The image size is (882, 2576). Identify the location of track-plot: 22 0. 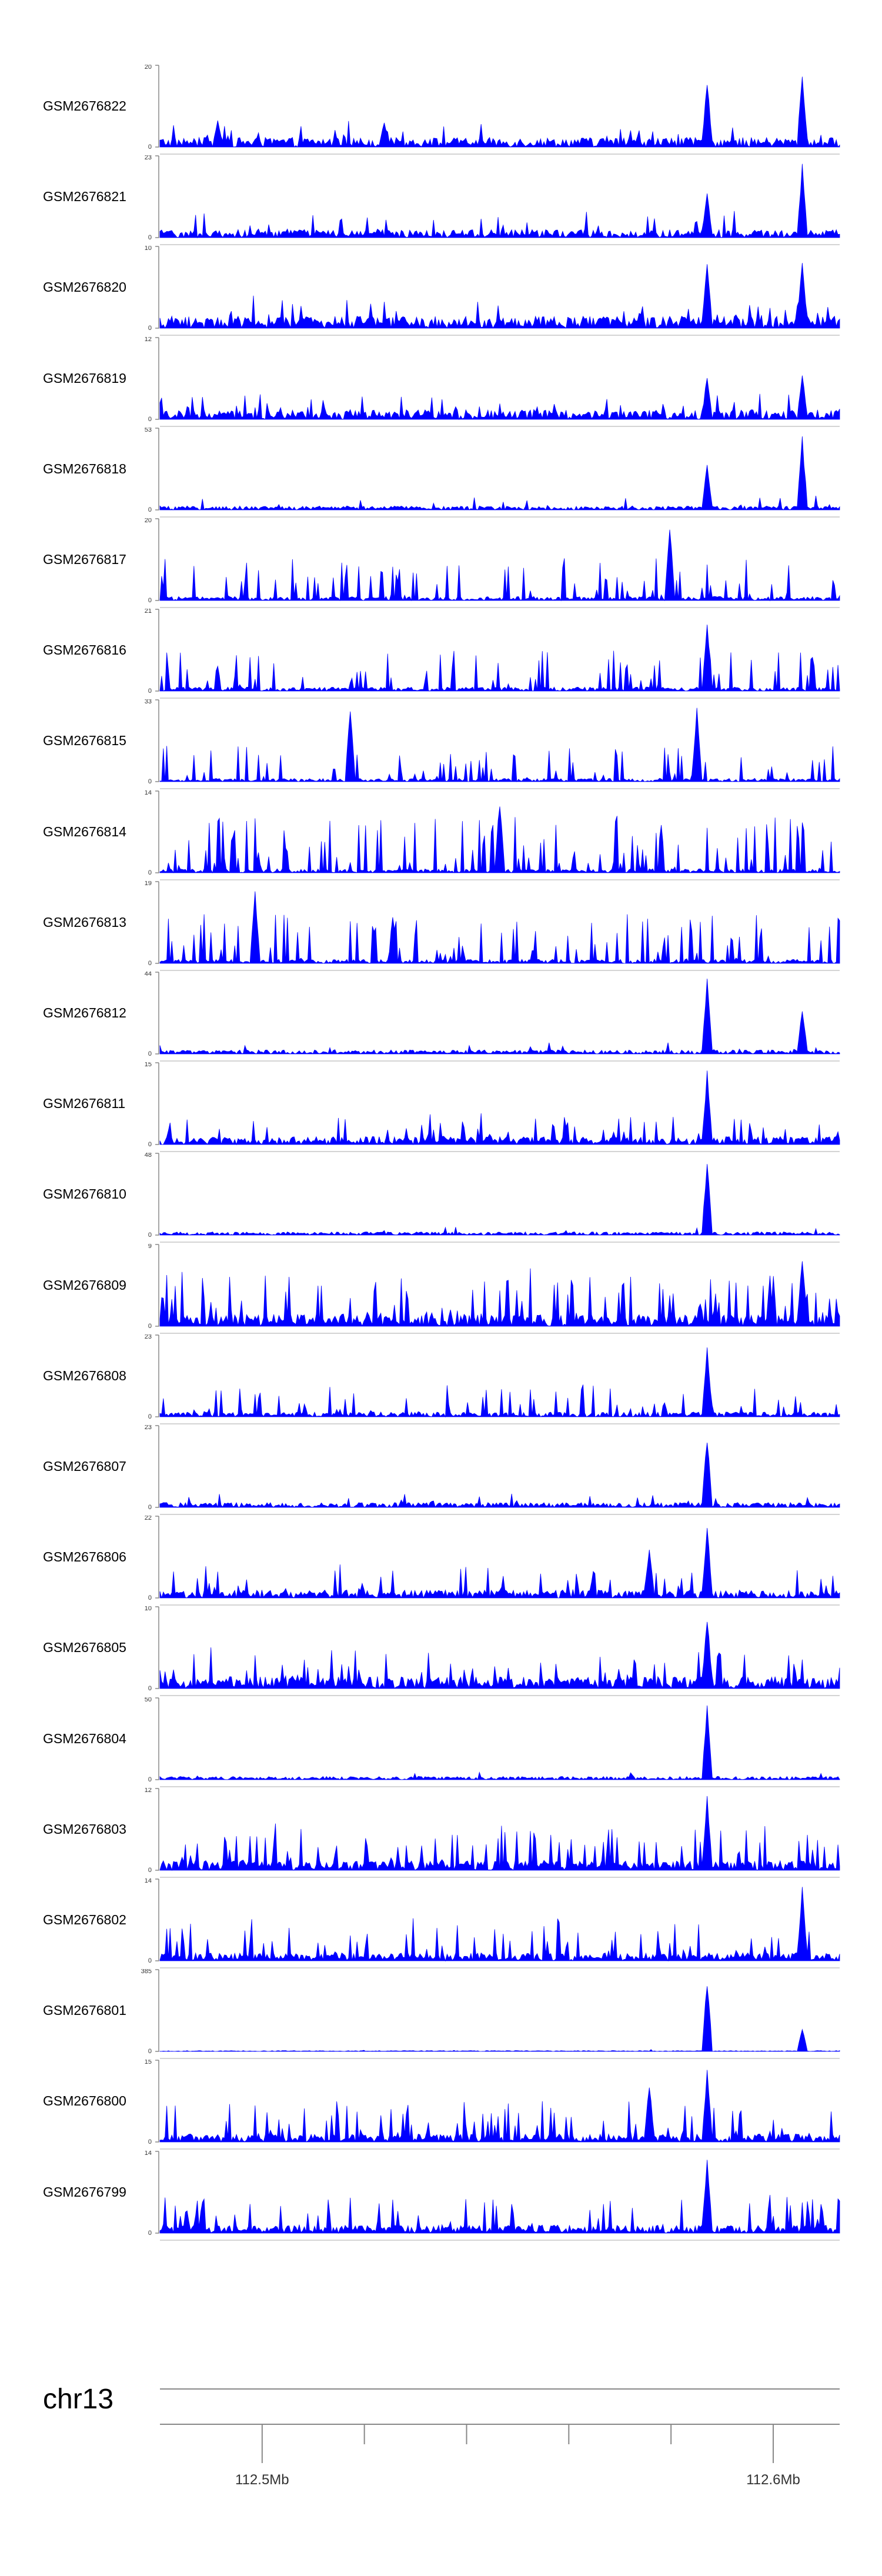
(492, 1561).